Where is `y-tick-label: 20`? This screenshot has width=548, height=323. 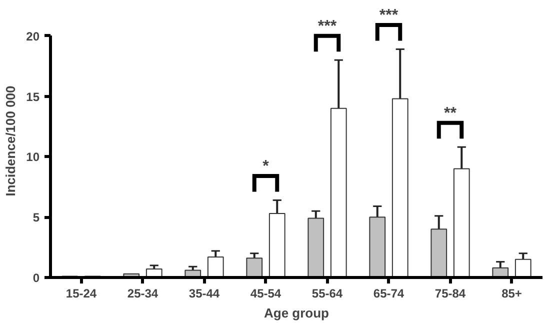
y-tick-label: 20 is located at coordinates (33, 36).